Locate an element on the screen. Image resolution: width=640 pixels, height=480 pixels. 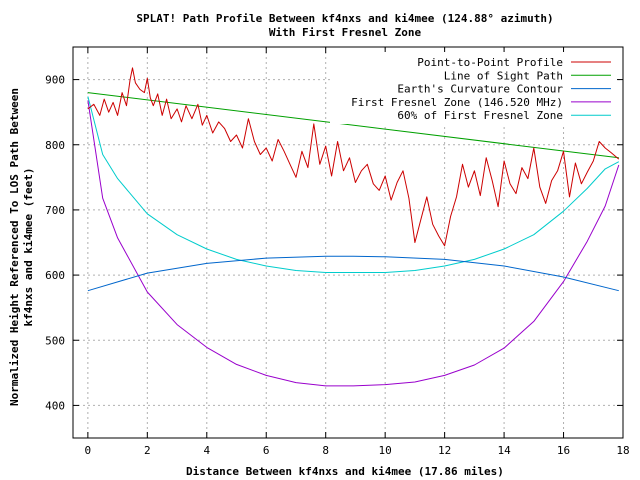
x-tick-label: 0 is located at coordinates (88, 450).